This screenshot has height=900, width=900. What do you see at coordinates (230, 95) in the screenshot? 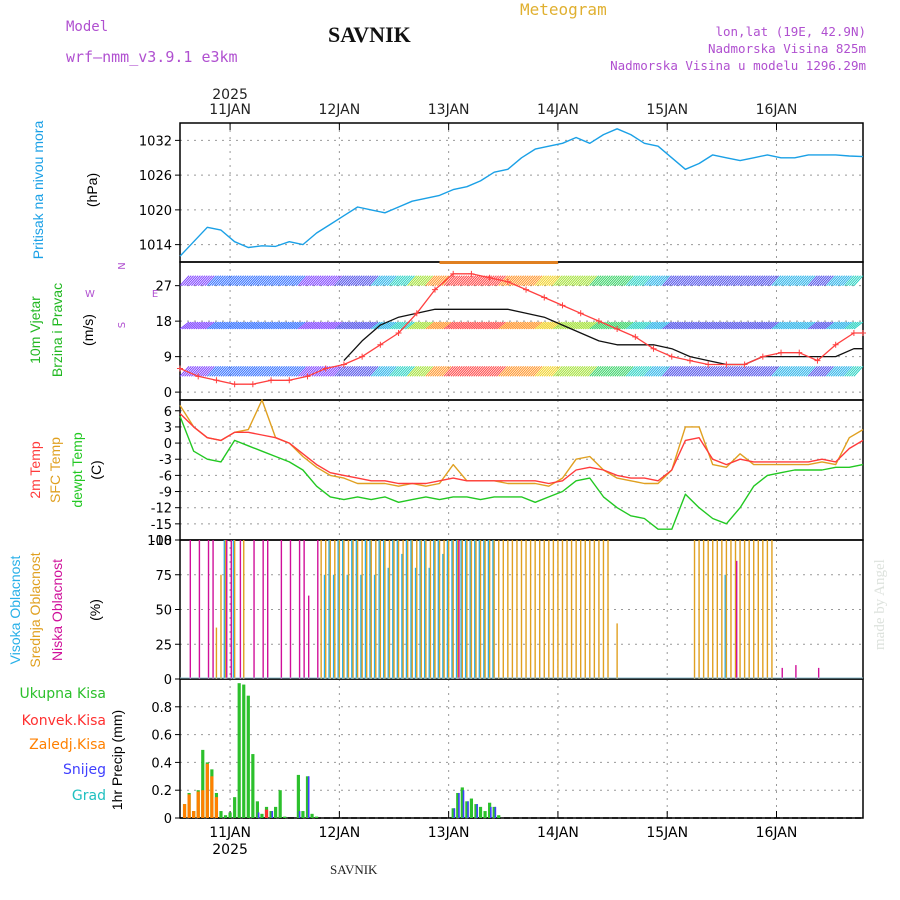
I see `year-label-top: 2025` at bounding box center [230, 95].